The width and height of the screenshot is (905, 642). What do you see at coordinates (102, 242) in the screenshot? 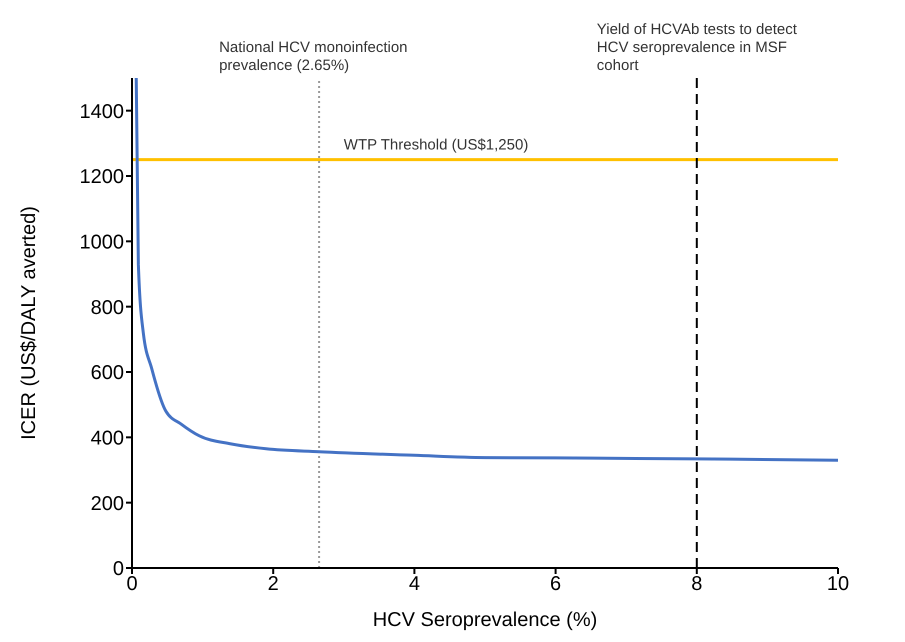
I see `y-tick-label: 1000` at bounding box center [102, 242].